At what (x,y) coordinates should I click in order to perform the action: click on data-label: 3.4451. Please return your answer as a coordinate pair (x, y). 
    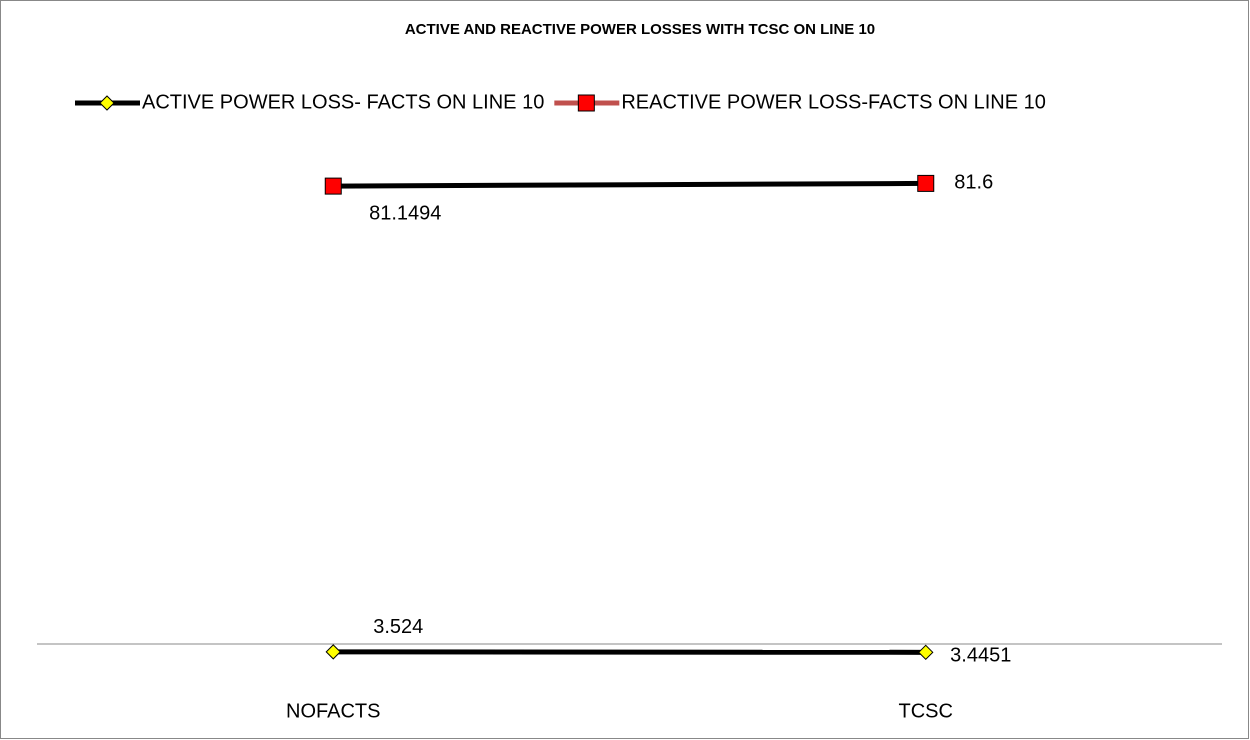
    Looking at the image, I should click on (980, 656).